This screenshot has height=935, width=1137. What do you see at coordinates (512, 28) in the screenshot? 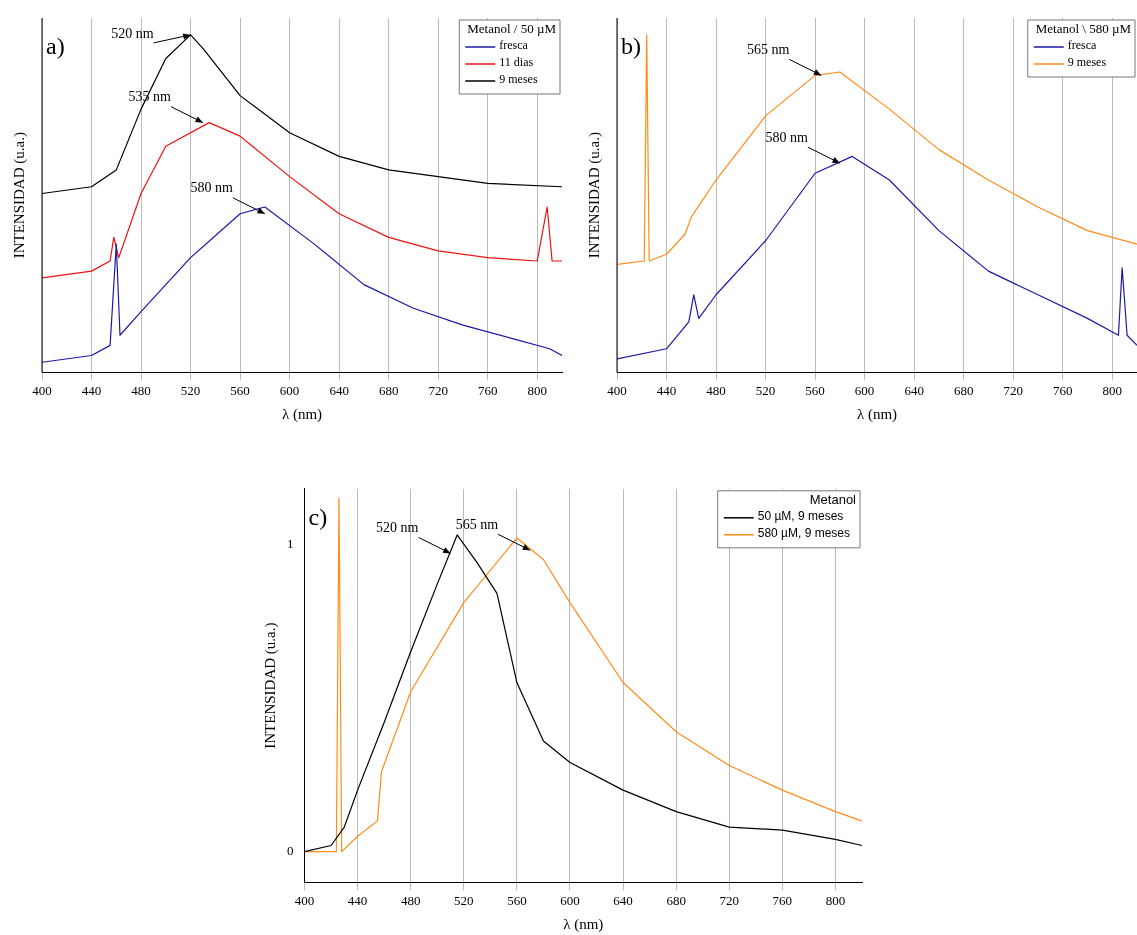
I see `legend-title: Metanol / 50 µM` at bounding box center [512, 28].